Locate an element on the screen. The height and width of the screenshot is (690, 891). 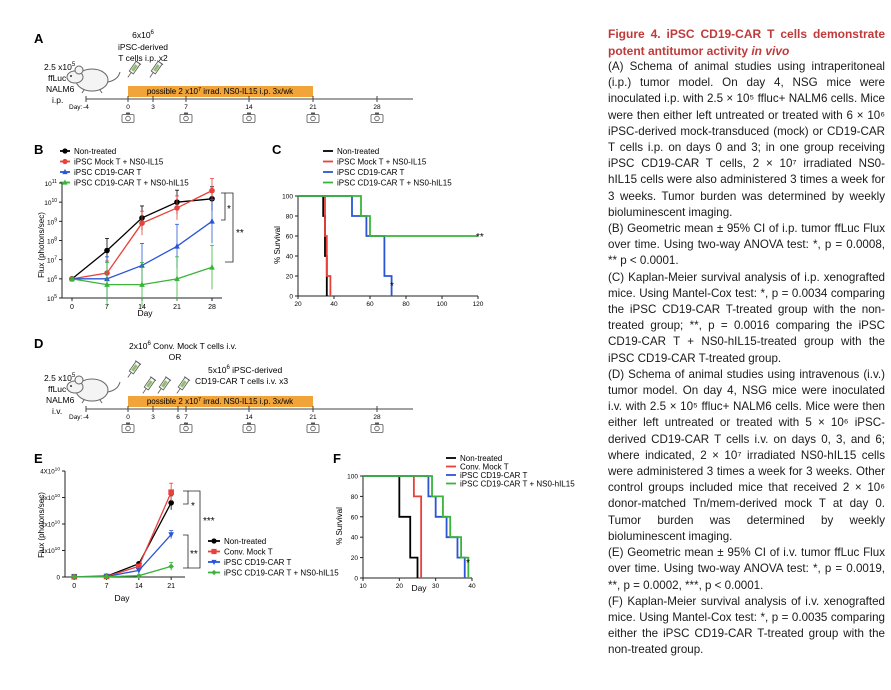
day-label: Day: is located at coordinates (76, 417).